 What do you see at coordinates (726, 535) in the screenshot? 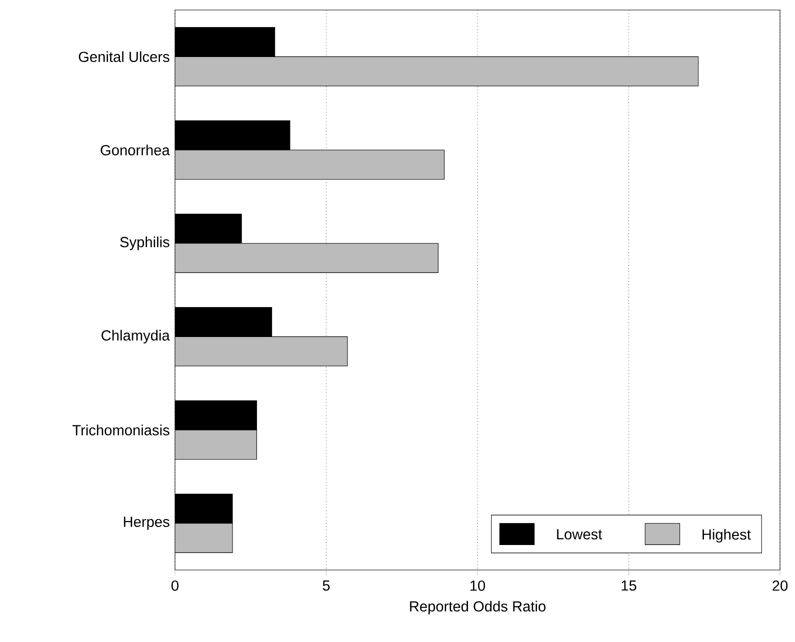
I see `legend-label: Highest` at bounding box center [726, 535].